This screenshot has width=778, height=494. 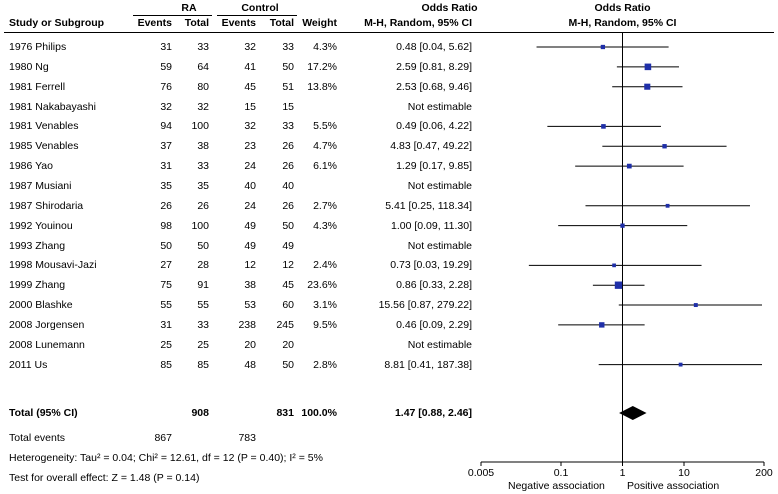 I want to click on events1-cell: 26, so click(x=166, y=205).